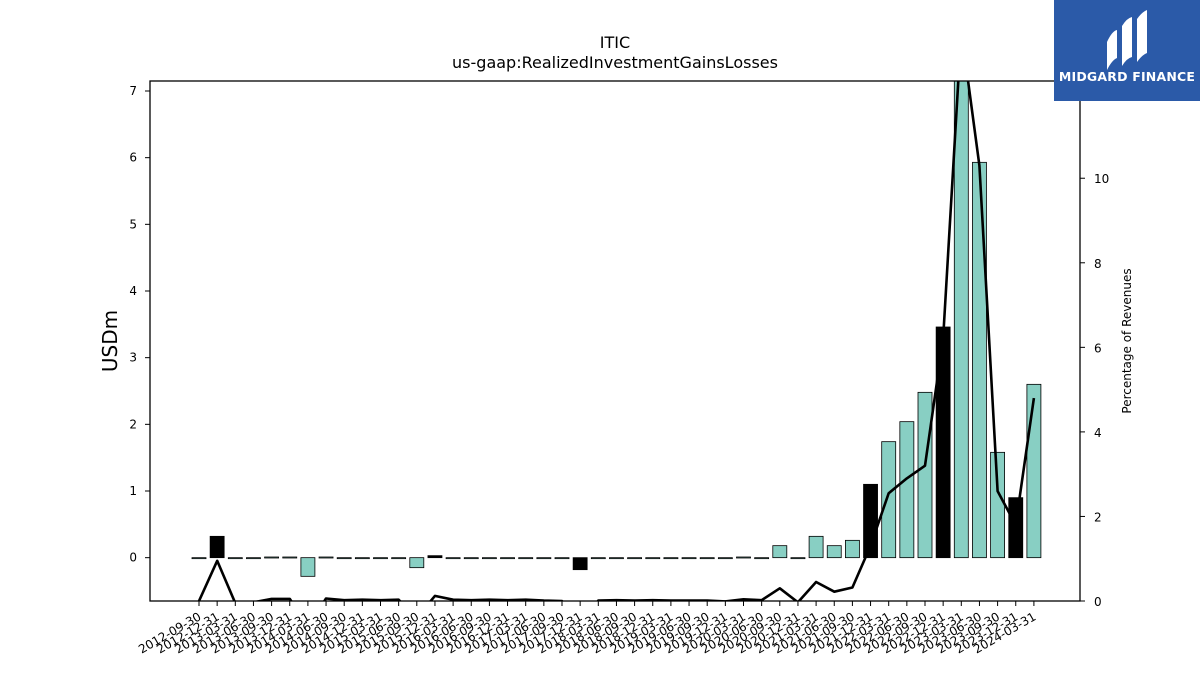 This screenshot has height=675, width=1200. I want to click on y-tick-label: 2, so click(133, 424).